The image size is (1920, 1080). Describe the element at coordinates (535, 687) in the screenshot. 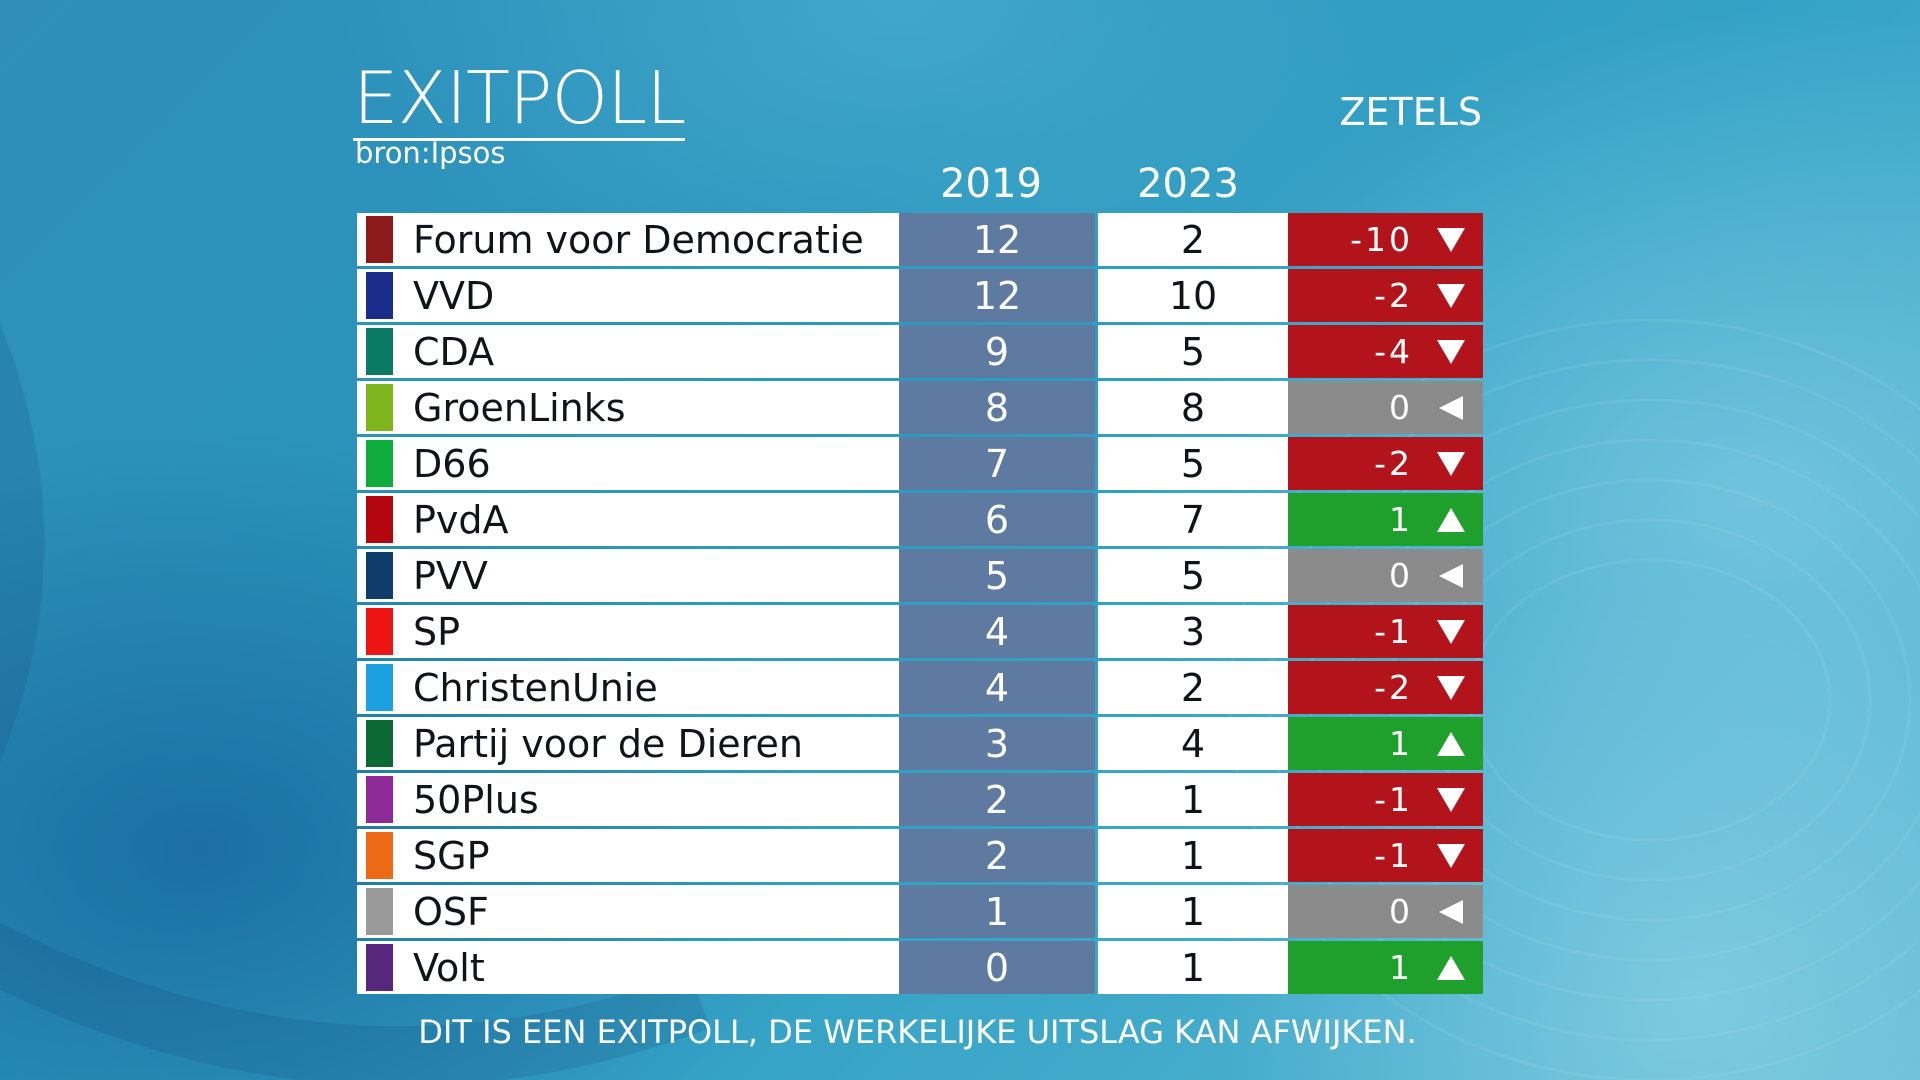

I see `party-name: ChristenUnie` at that location.